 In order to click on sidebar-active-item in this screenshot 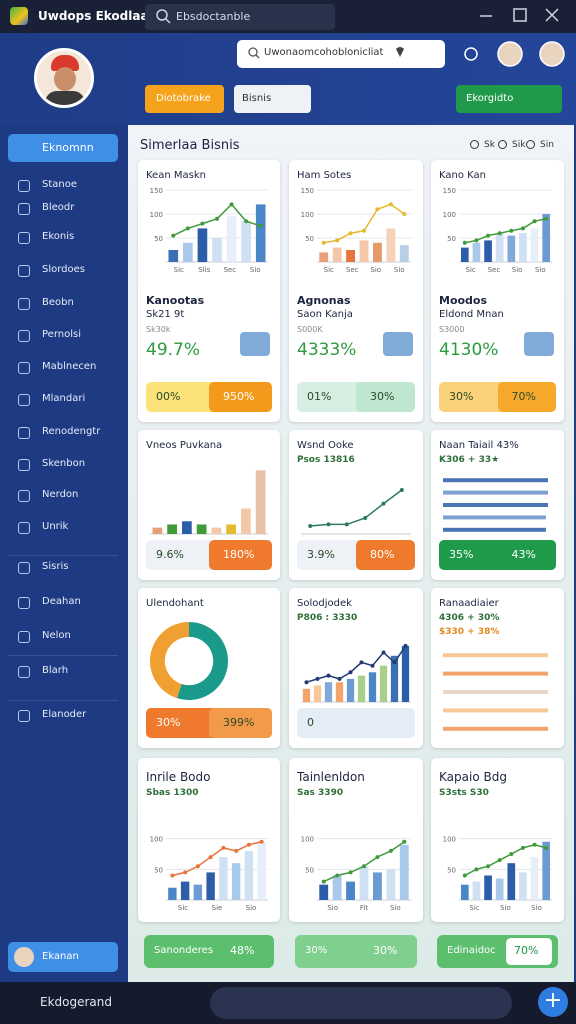, I will do `click(63, 148)`.